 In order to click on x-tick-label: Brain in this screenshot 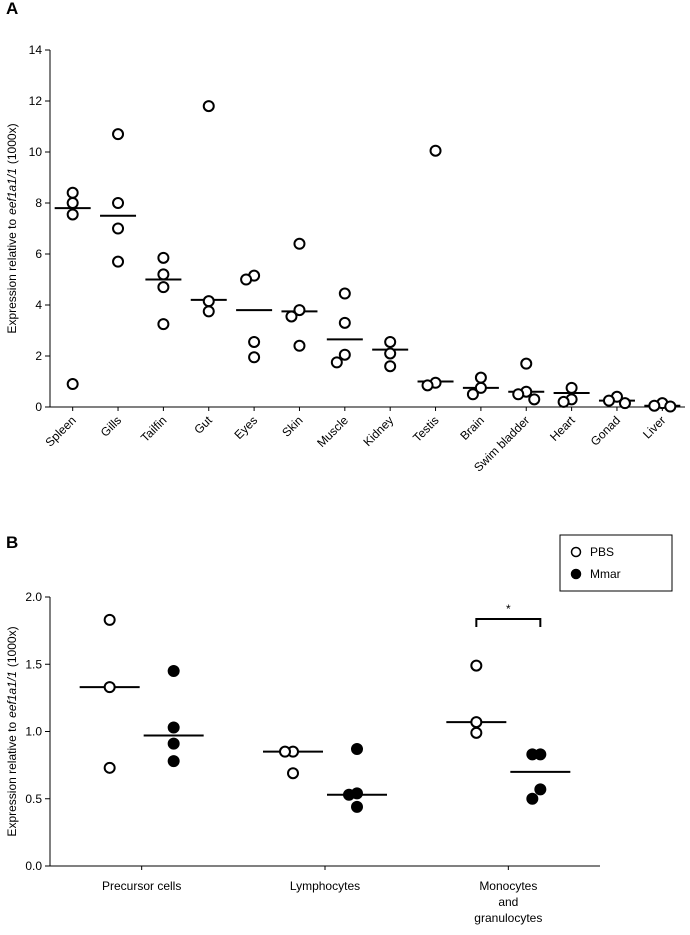, I will do `click(472, 428)`.